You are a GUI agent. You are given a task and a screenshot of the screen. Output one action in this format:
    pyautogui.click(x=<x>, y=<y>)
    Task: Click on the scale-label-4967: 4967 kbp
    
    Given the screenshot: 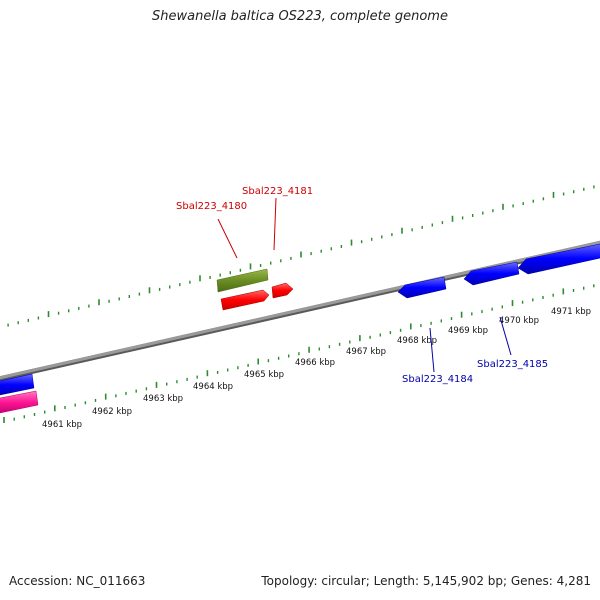 What is the action you would take?
    pyautogui.click(x=366, y=352)
    